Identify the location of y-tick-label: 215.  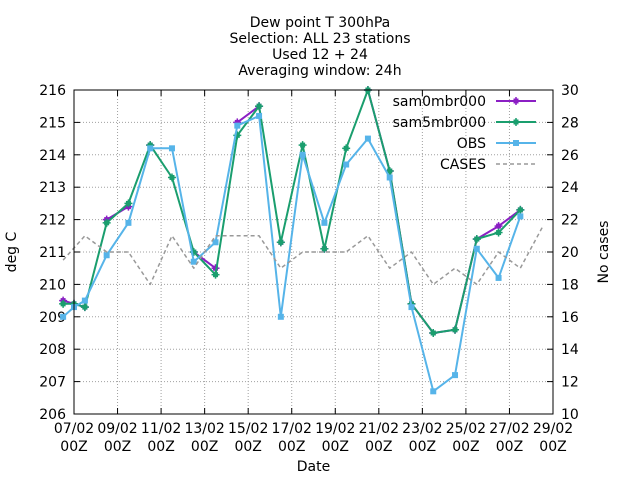
(52, 123).